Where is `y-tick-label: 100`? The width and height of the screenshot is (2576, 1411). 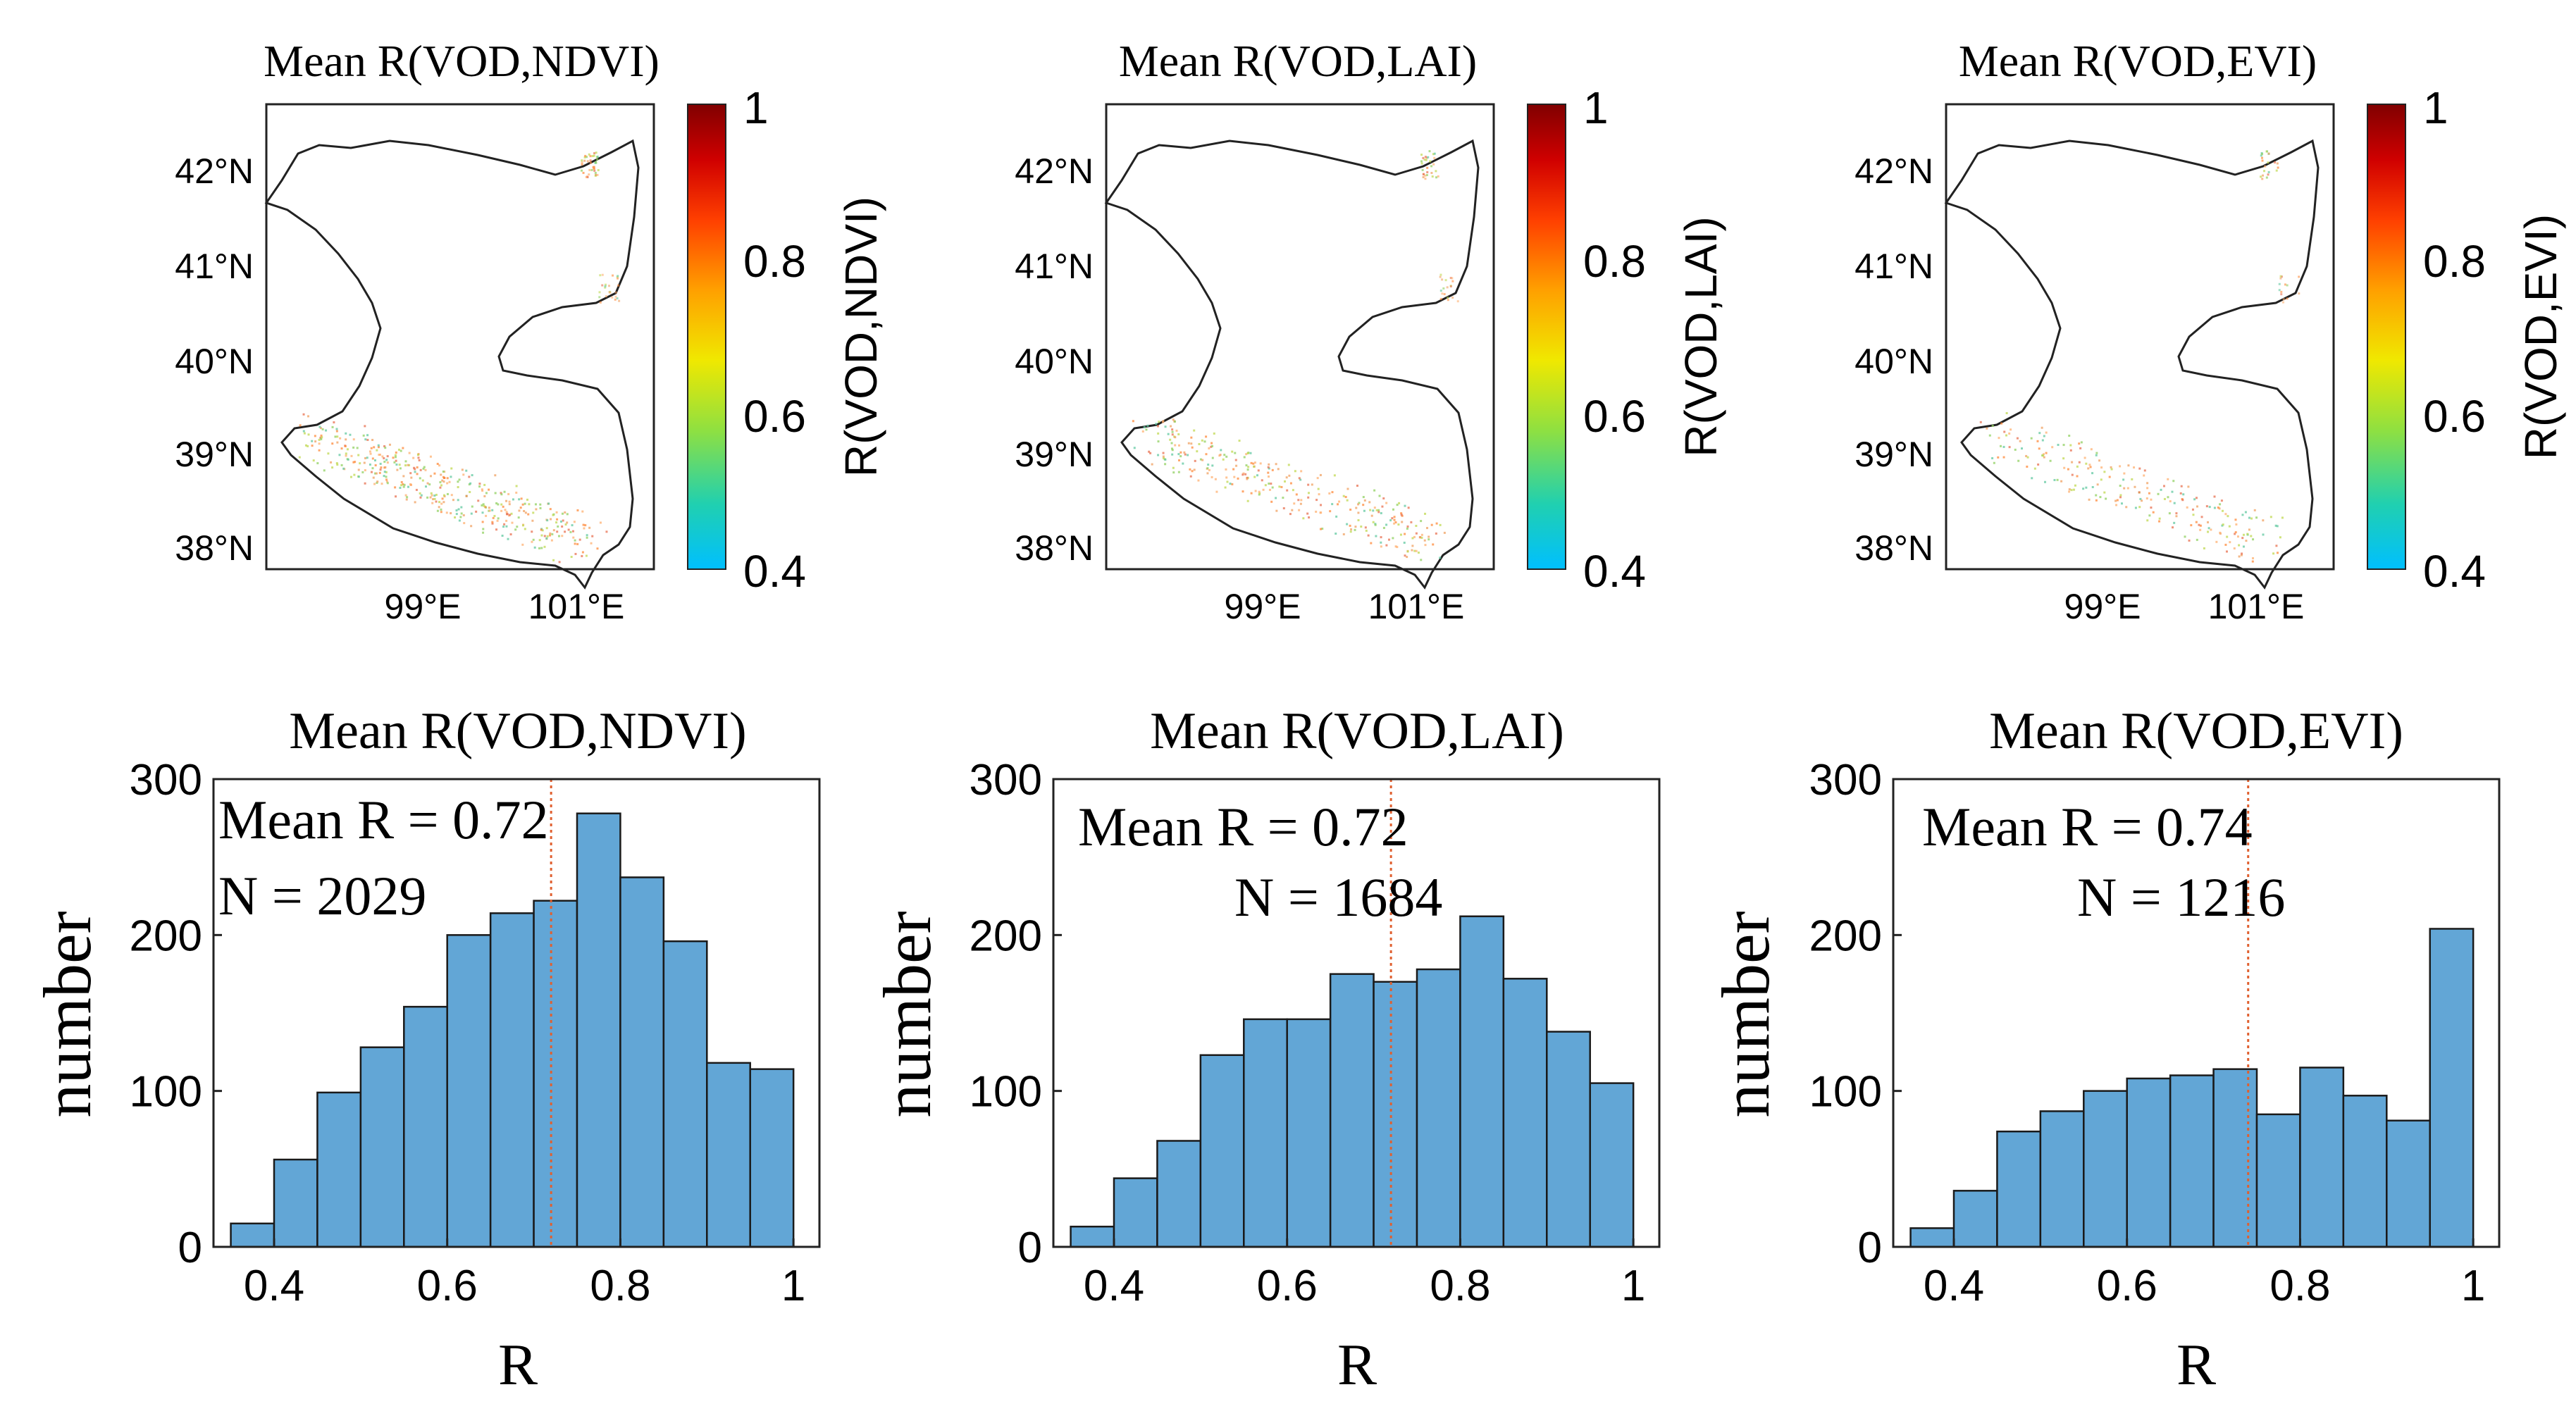 y-tick-label: 100 is located at coordinates (166, 1092).